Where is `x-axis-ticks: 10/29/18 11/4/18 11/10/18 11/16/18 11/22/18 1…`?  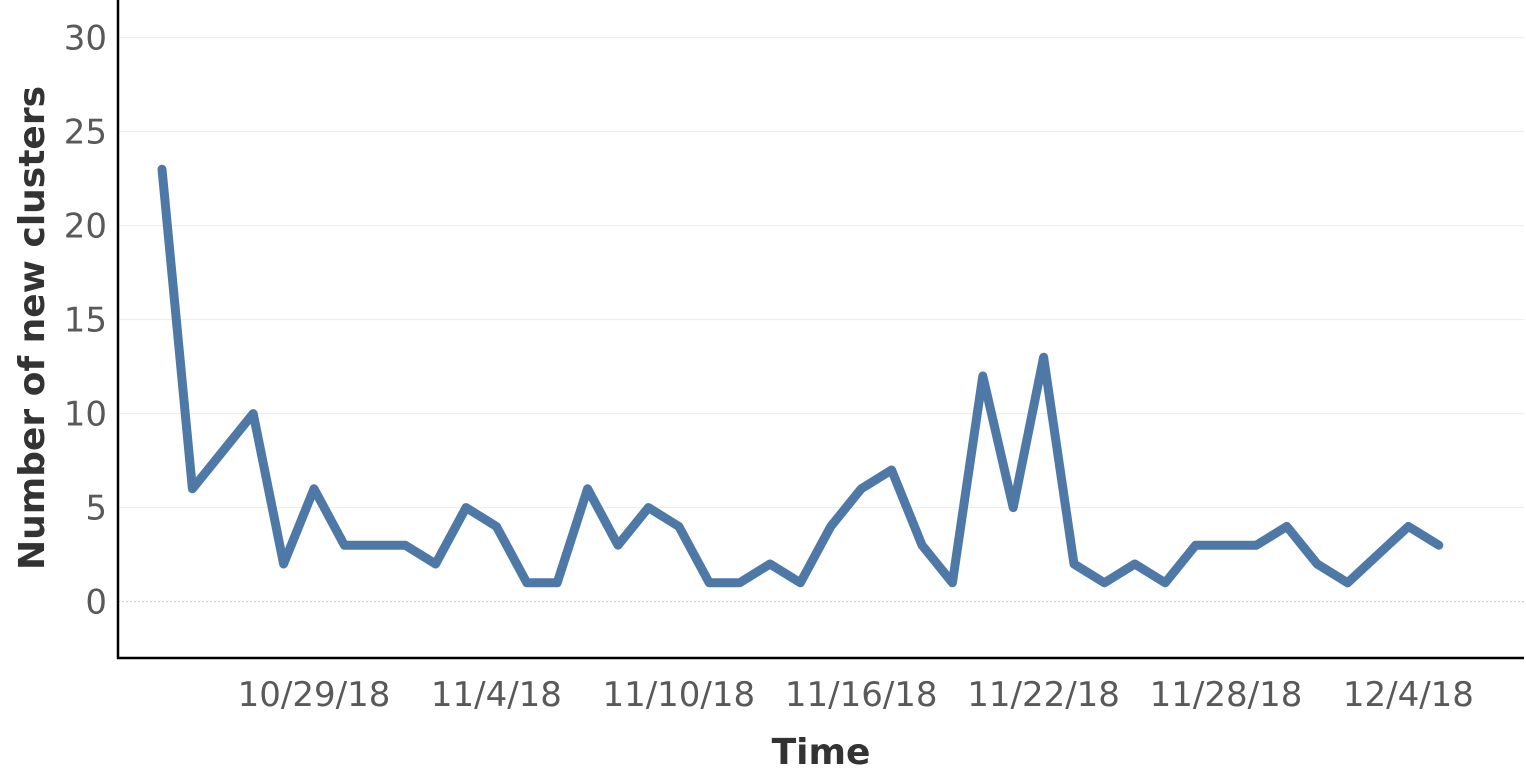 x-axis-ticks: 10/29/18 11/4/18 11/10/18 11/16/18 11/22/18 1… is located at coordinates (856, 695).